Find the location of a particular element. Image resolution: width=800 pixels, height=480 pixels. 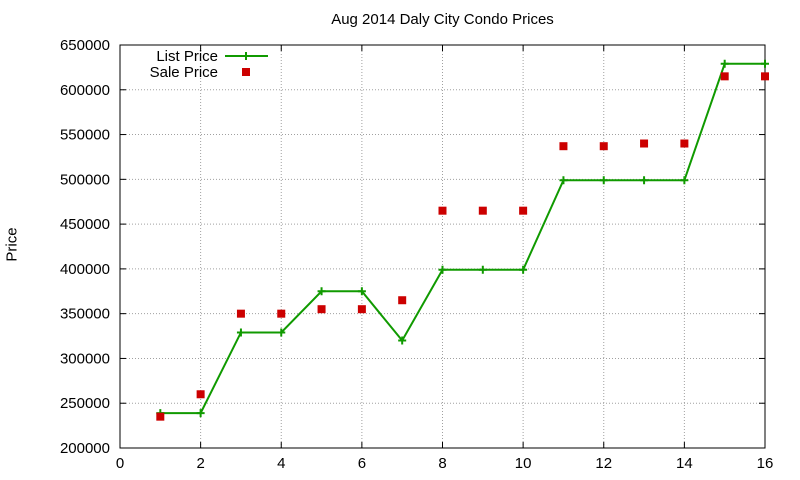

x-tick-label: 2 is located at coordinates (200, 463).